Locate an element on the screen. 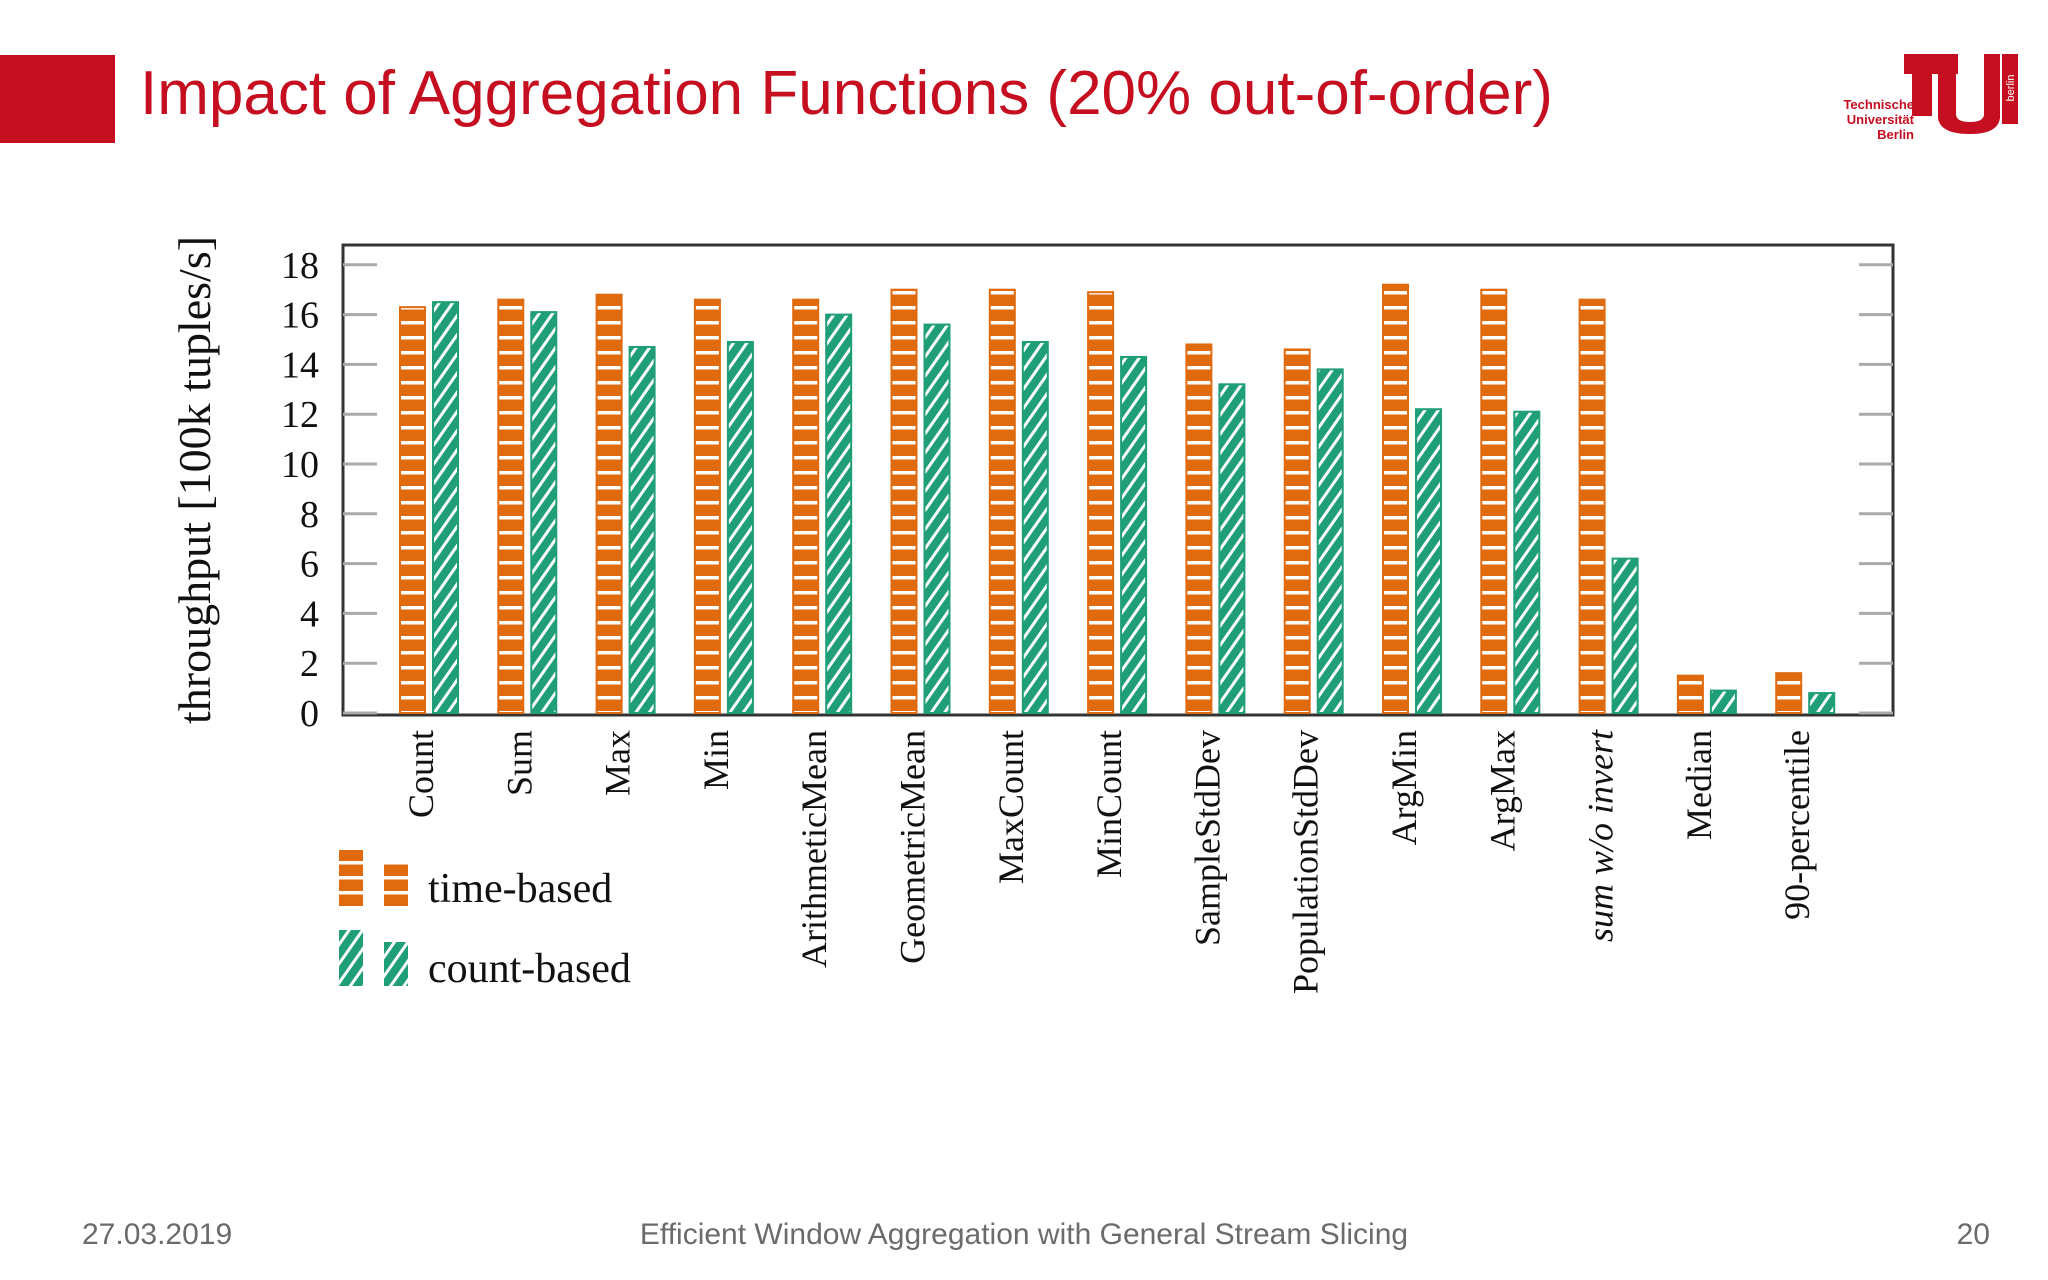 This screenshot has width=2048, height=1280. y-tick-label: 2 is located at coordinates (309, 664).